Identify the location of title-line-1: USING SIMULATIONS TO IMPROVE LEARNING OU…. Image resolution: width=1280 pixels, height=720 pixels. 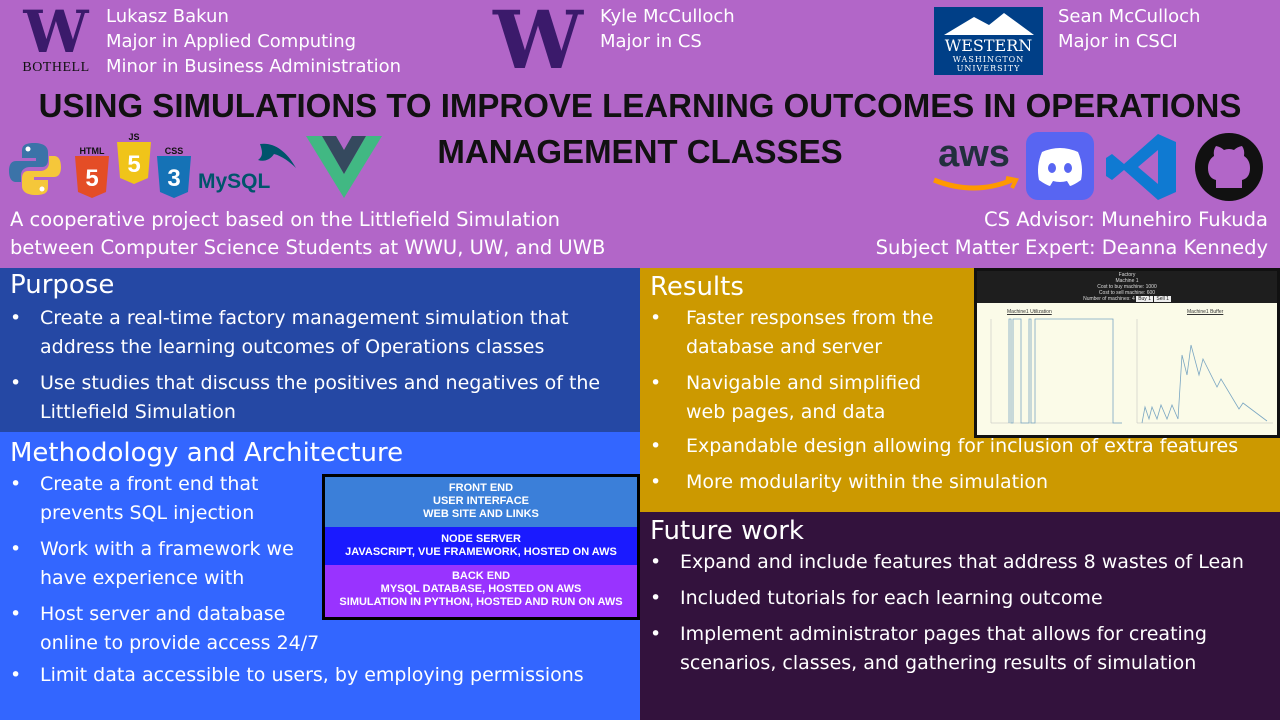
(640, 105).